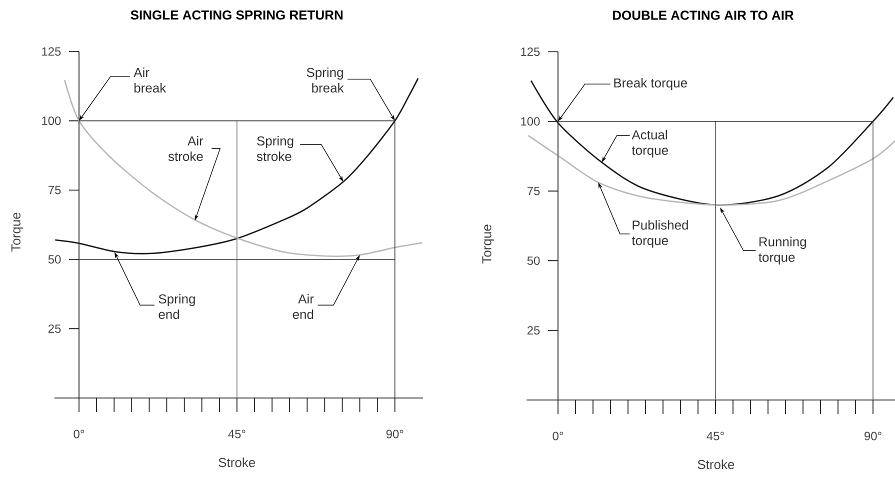 The image size is (895, 481). What do you see at coordinates (782, 250) in the screenshot?
I see `annotation: Running torque` at bounding box center [782, 250].